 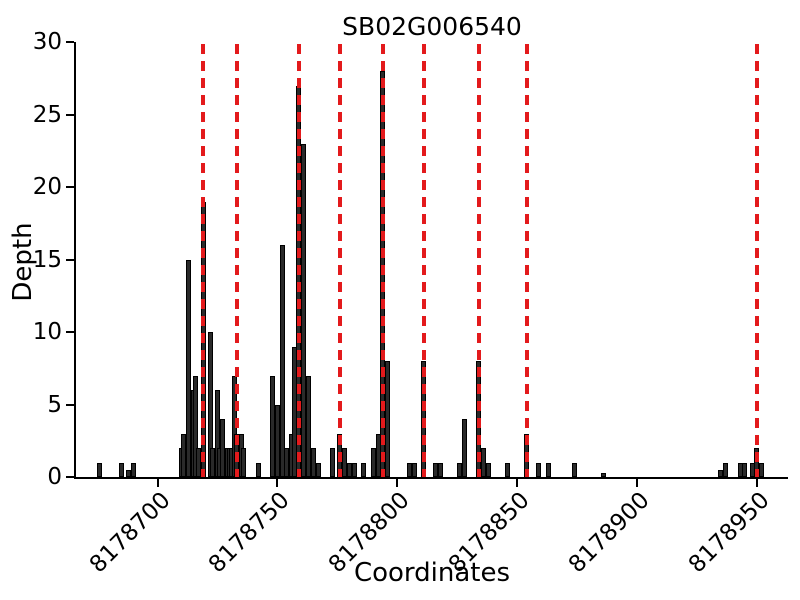 I want to click on y-tick-label: 20, so click(x=47, y=187).